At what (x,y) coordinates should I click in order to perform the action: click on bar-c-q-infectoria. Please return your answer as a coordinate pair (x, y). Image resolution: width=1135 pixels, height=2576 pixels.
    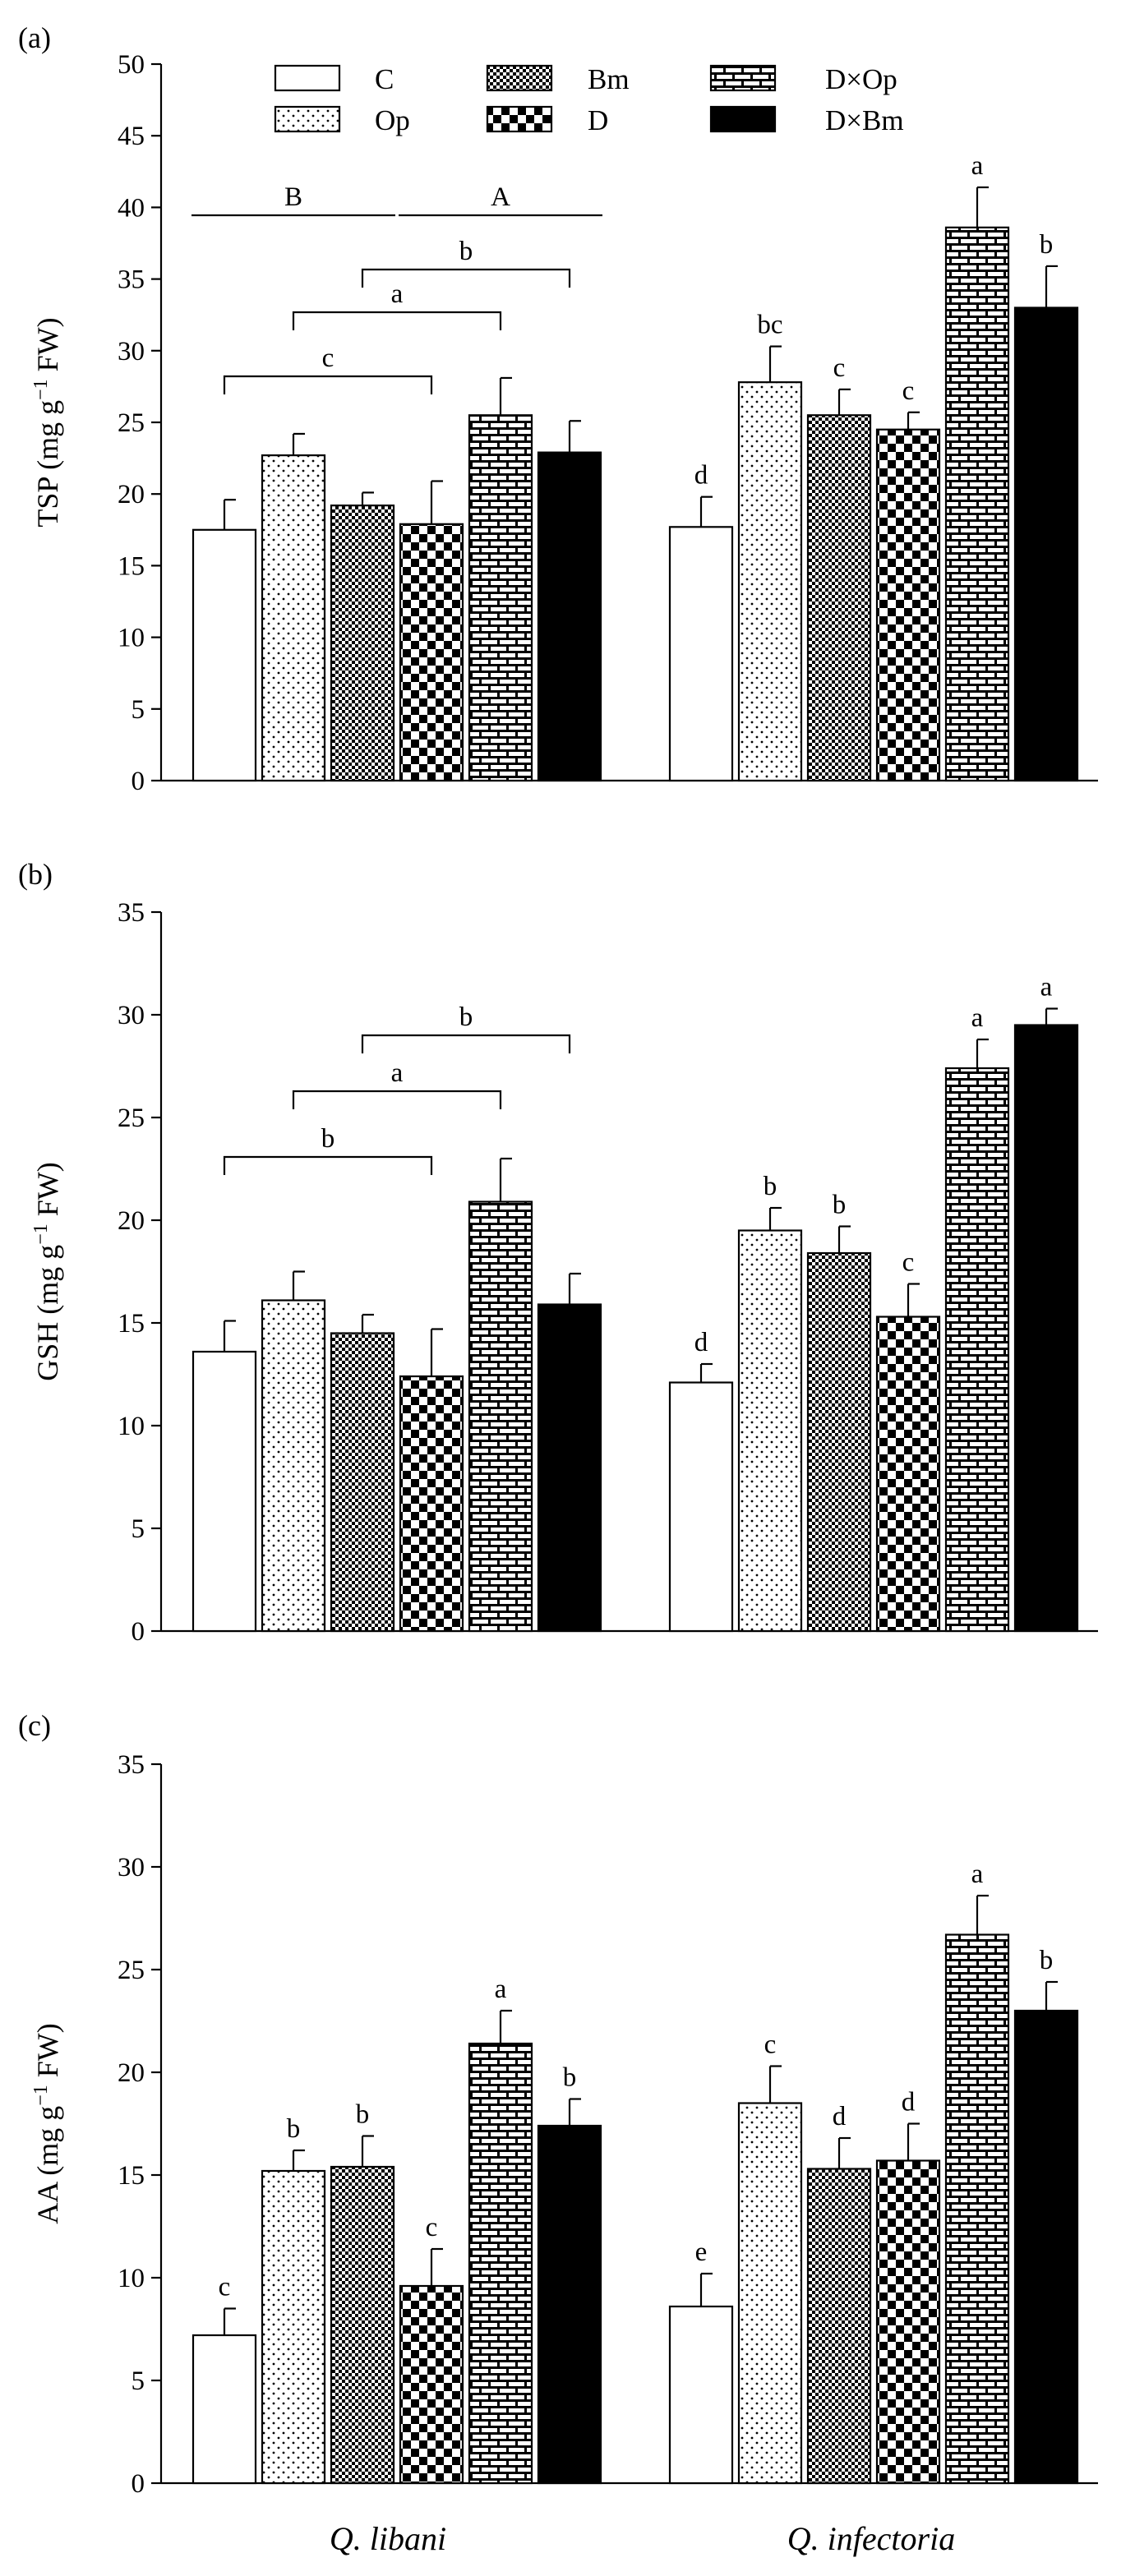
    Looking at the image, I should click on (701, 1507).